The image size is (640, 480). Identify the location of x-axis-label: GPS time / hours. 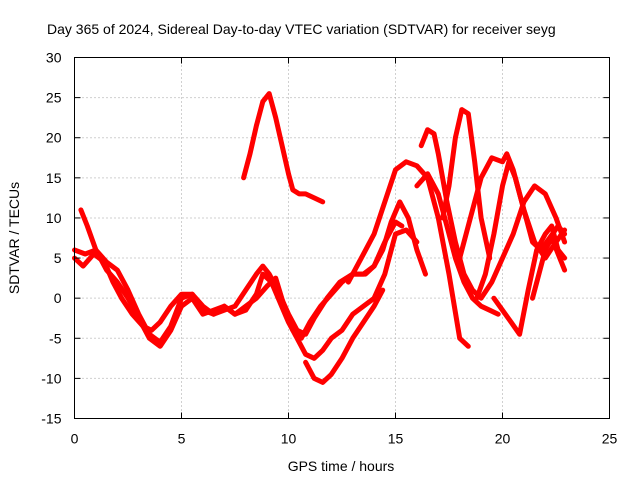
(341, 466).